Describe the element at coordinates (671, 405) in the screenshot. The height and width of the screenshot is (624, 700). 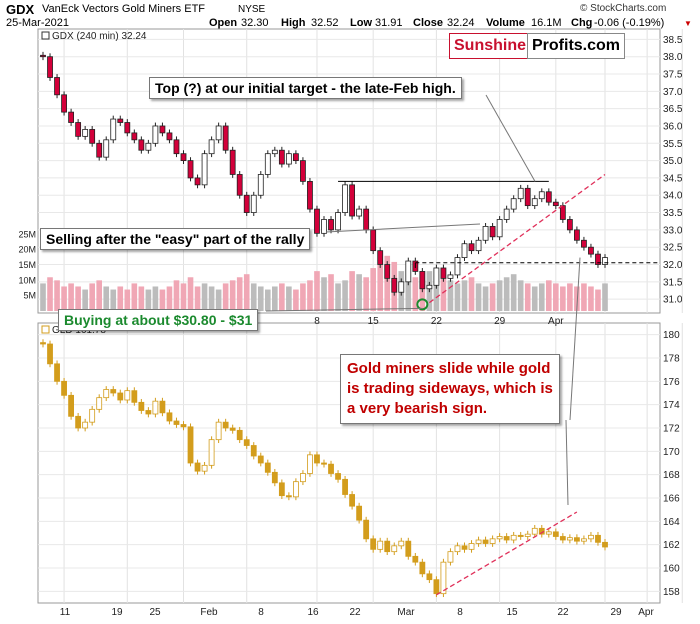
I see `gld-y-tick-label: 174` at that location.